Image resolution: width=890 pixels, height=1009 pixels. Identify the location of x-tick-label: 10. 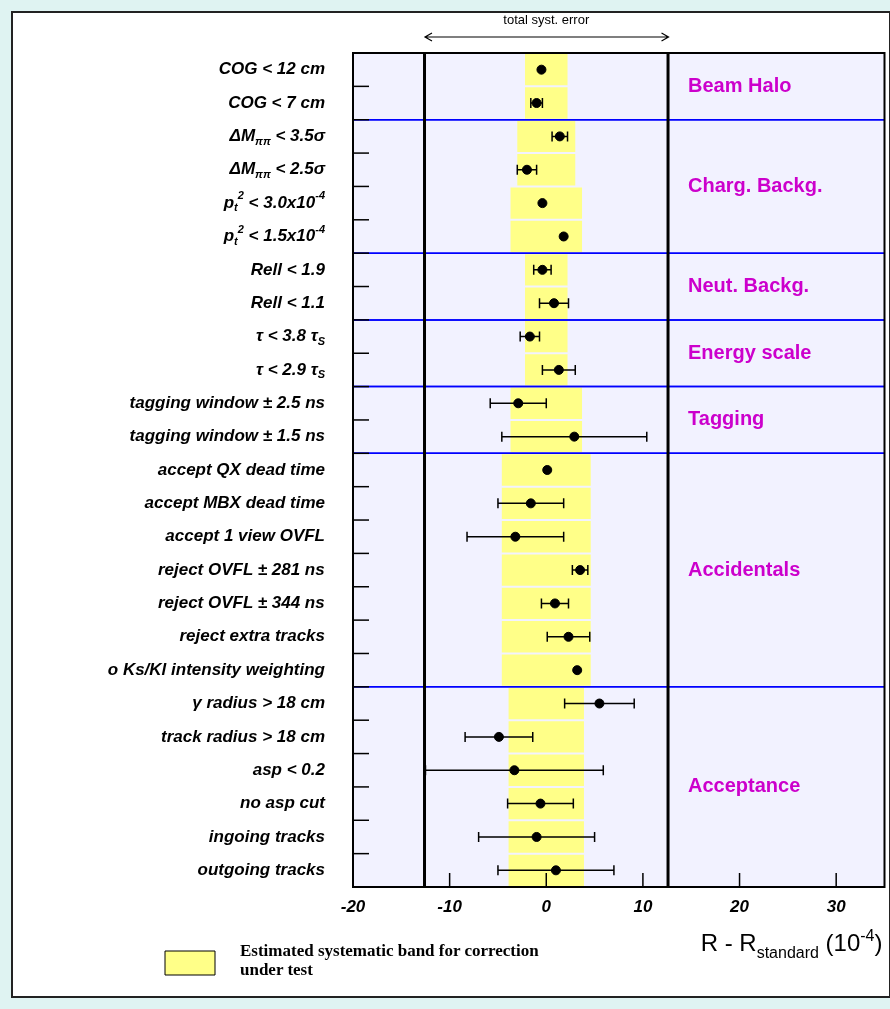
(643, 906).